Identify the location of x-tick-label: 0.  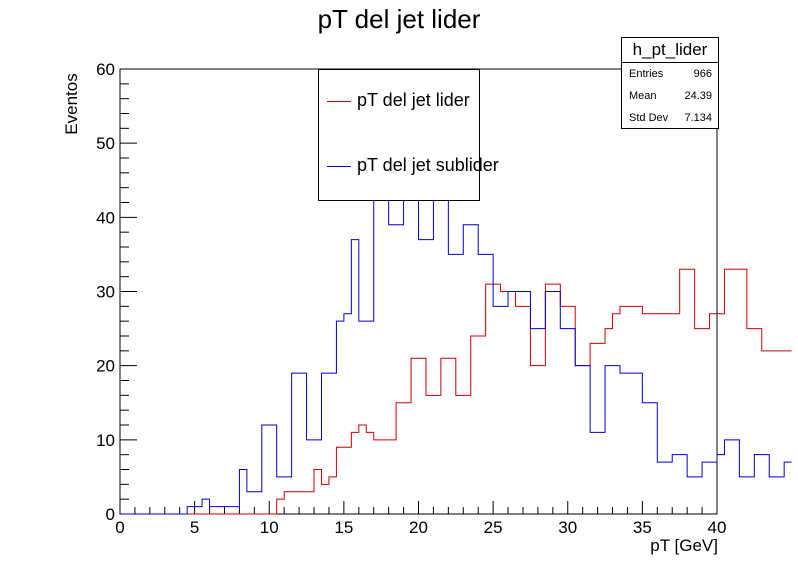
(119, 527).